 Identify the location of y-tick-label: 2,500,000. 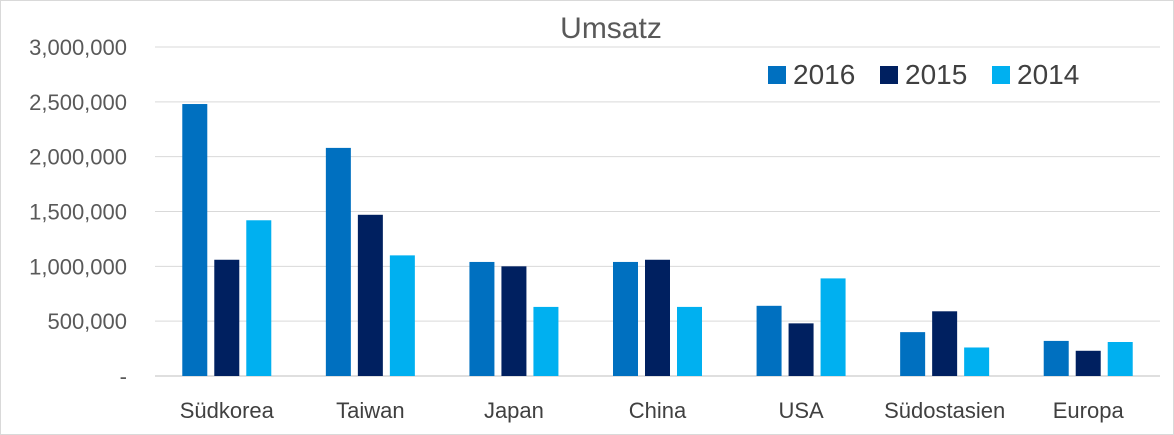
(78, 102).